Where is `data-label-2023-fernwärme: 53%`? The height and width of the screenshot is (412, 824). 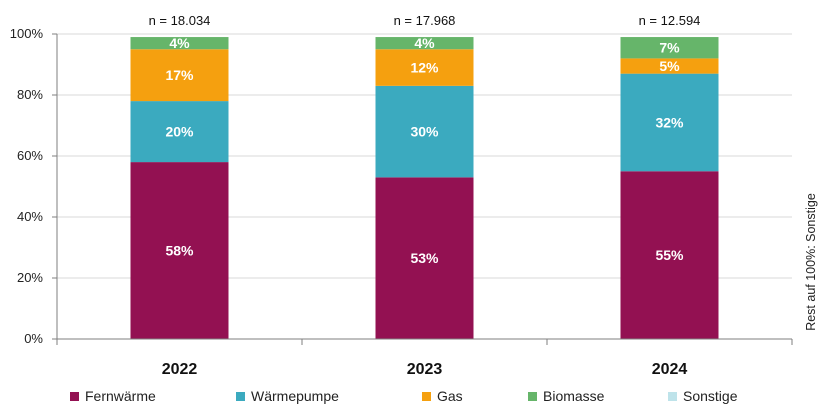
data-label-2023-fernwärme: 53% is located at coordinates (424, 258).